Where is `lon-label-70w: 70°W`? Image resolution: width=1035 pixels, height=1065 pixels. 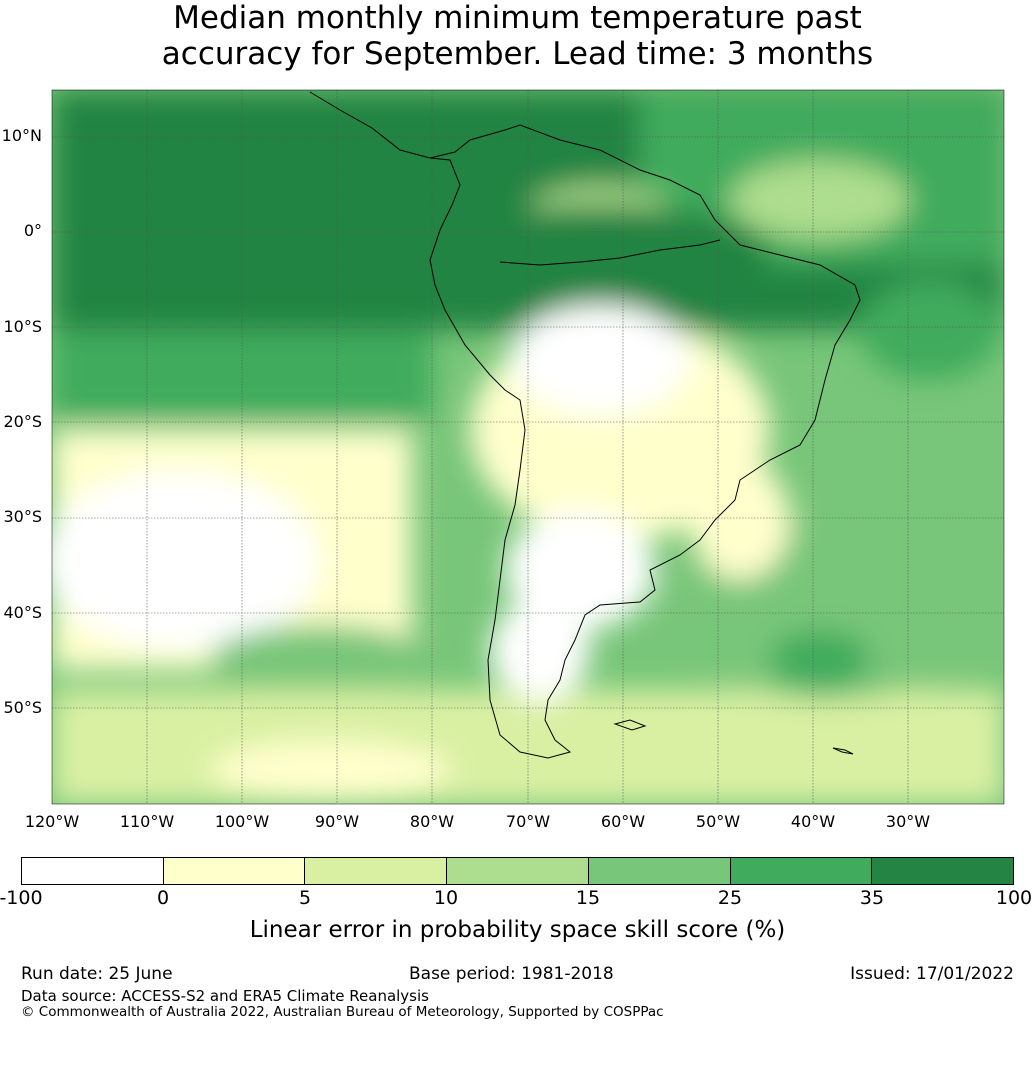 lon-label-70w: 70°W is located at coordinates (528, 821).